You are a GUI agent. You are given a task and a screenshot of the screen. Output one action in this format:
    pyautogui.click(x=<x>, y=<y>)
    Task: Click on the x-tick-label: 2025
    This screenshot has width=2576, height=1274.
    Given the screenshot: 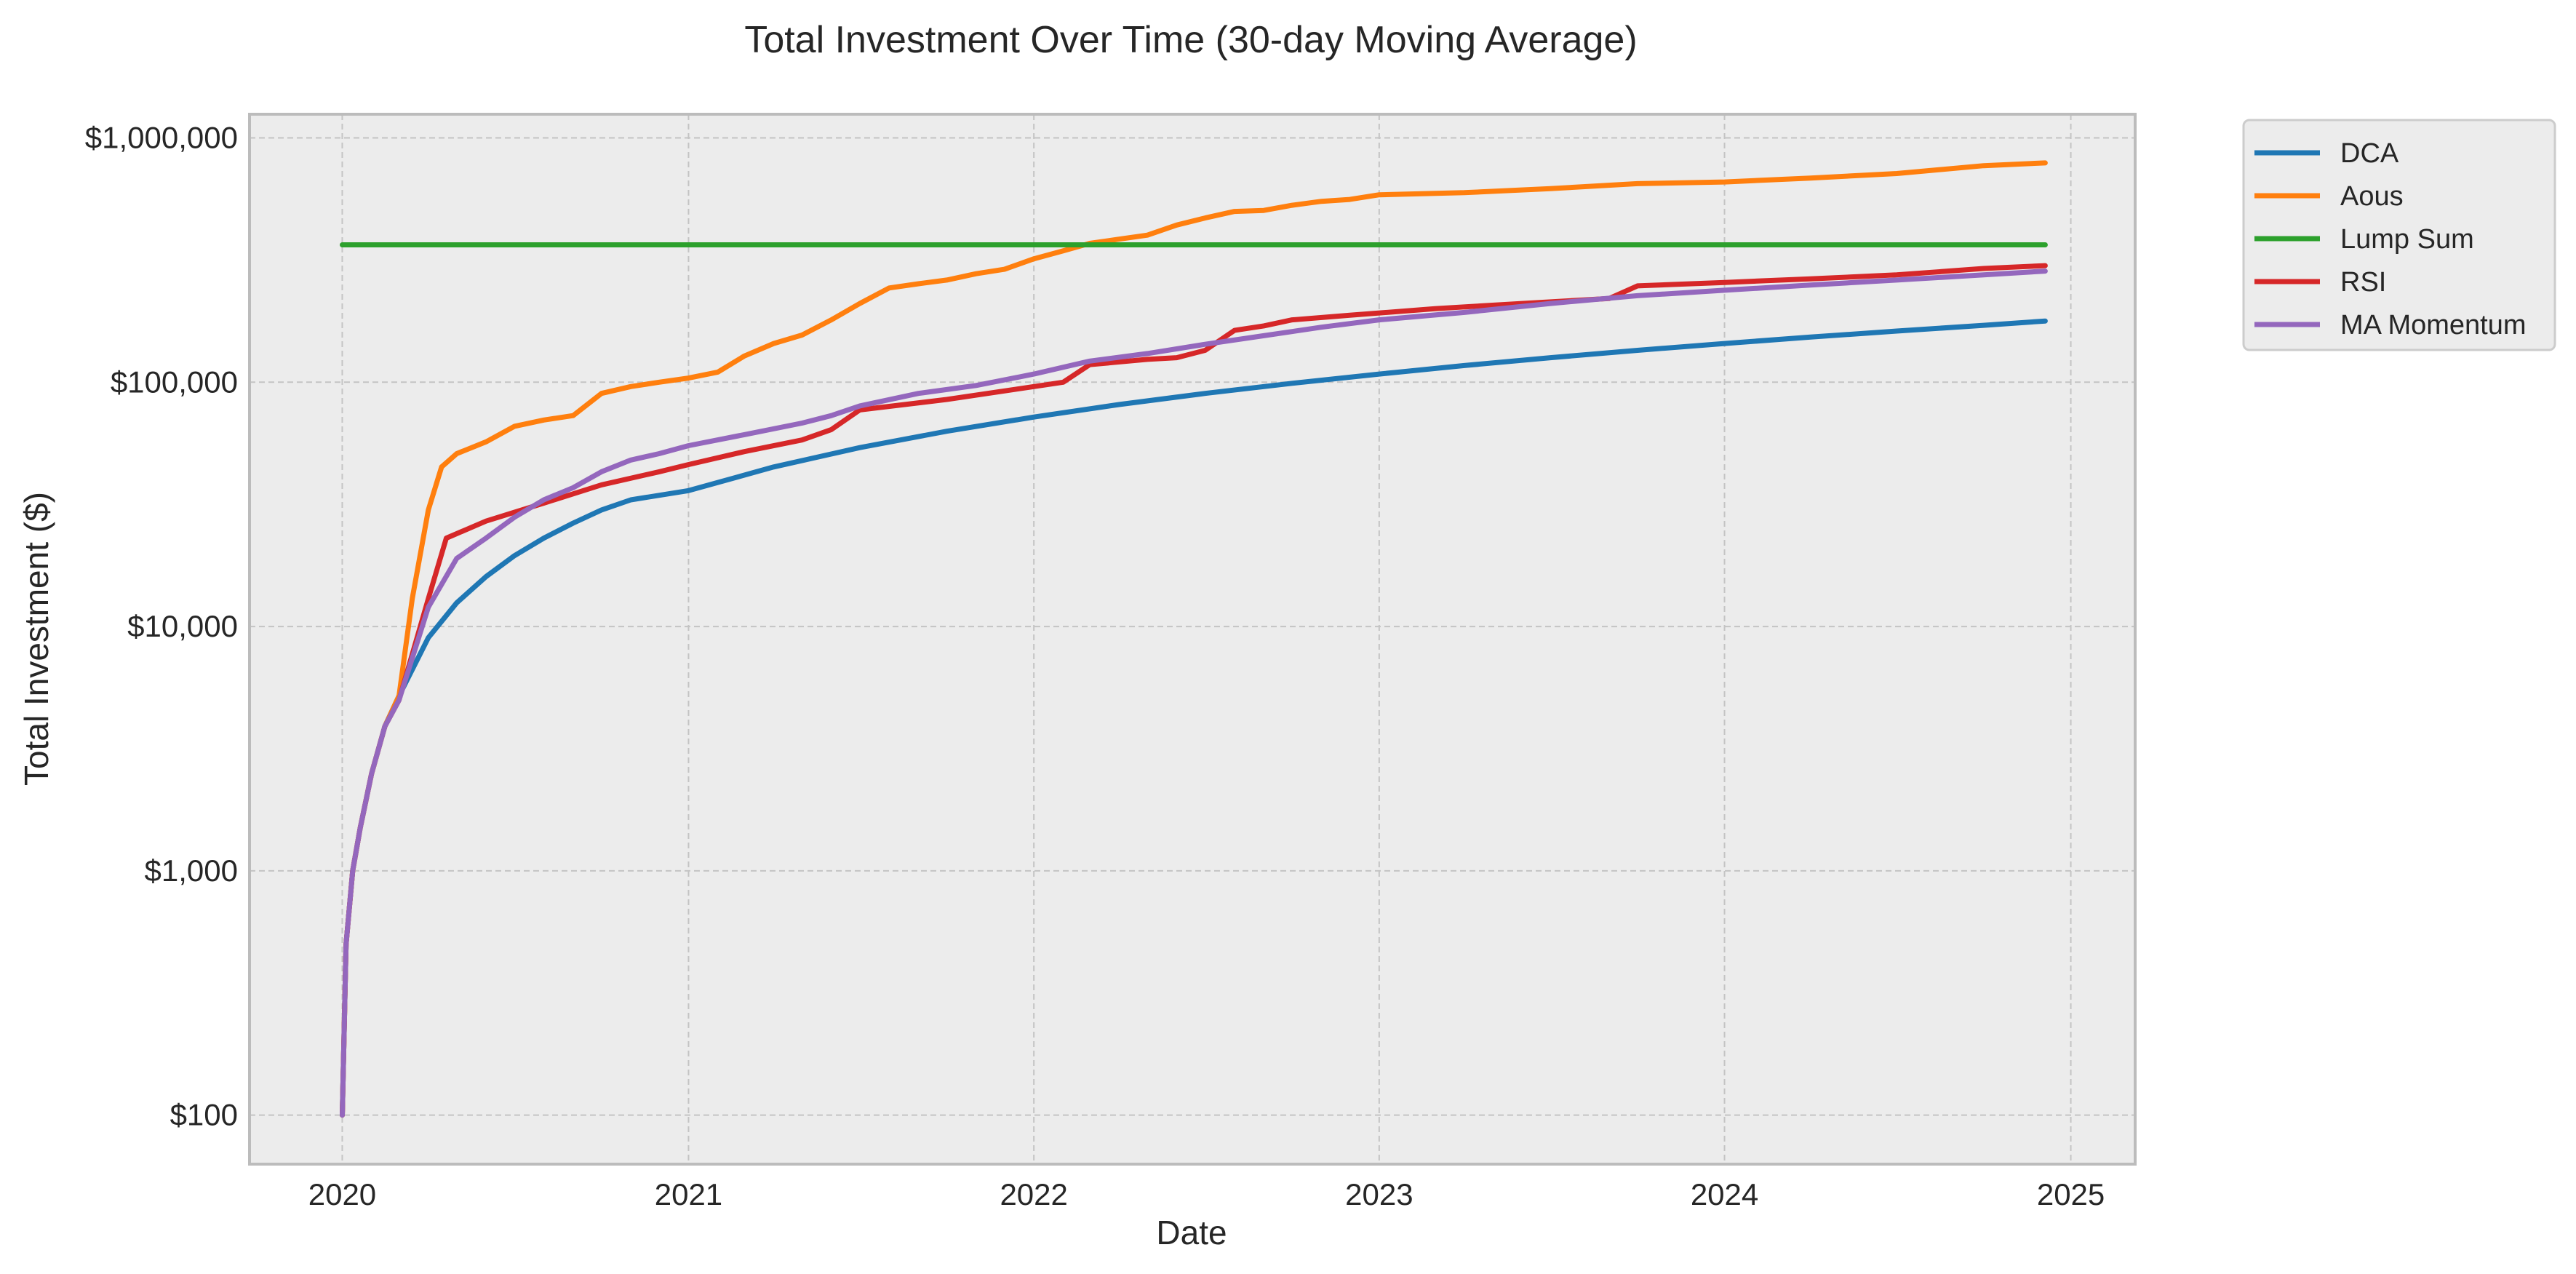 What is the action you would take?
    pyautogui.click(x=2071, y=1194)
    